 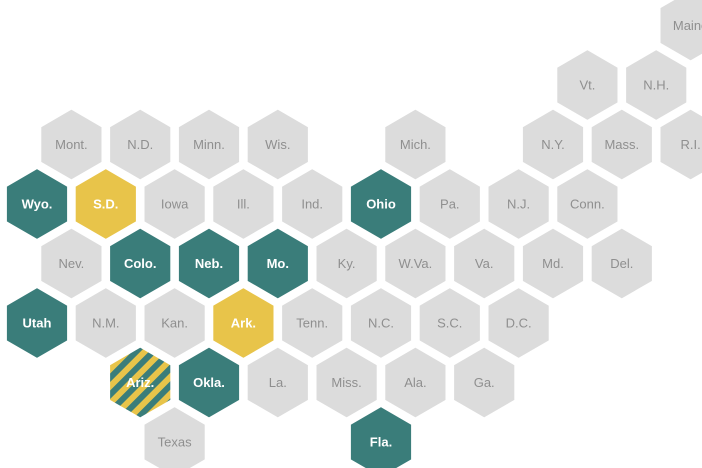 I want to click on state-vt: Vt., so click(x=587, y=85).